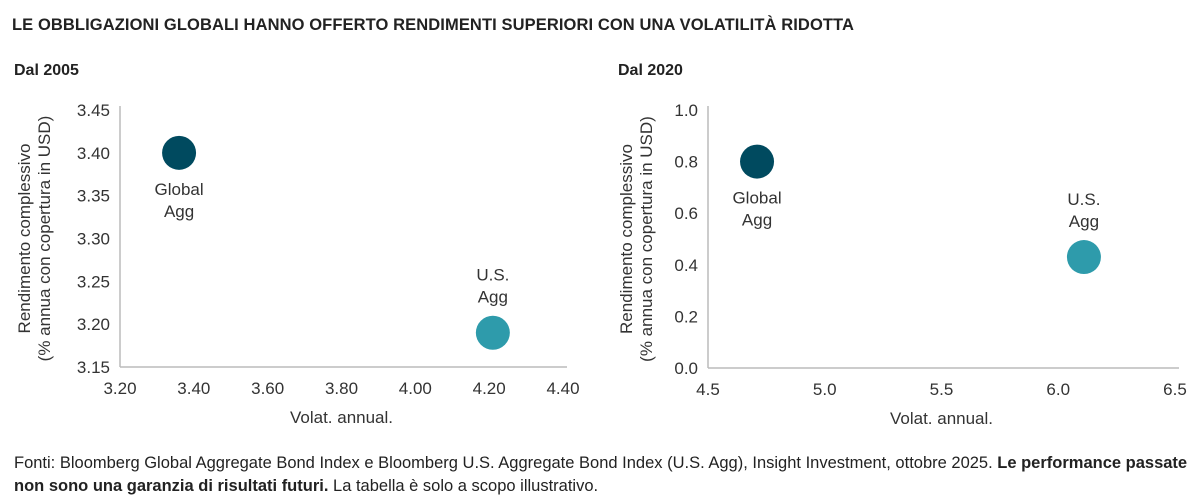  Describe the element at coordinates (341, 388) in the screenshot. I see `x-tick-label: 3.80` at that location.